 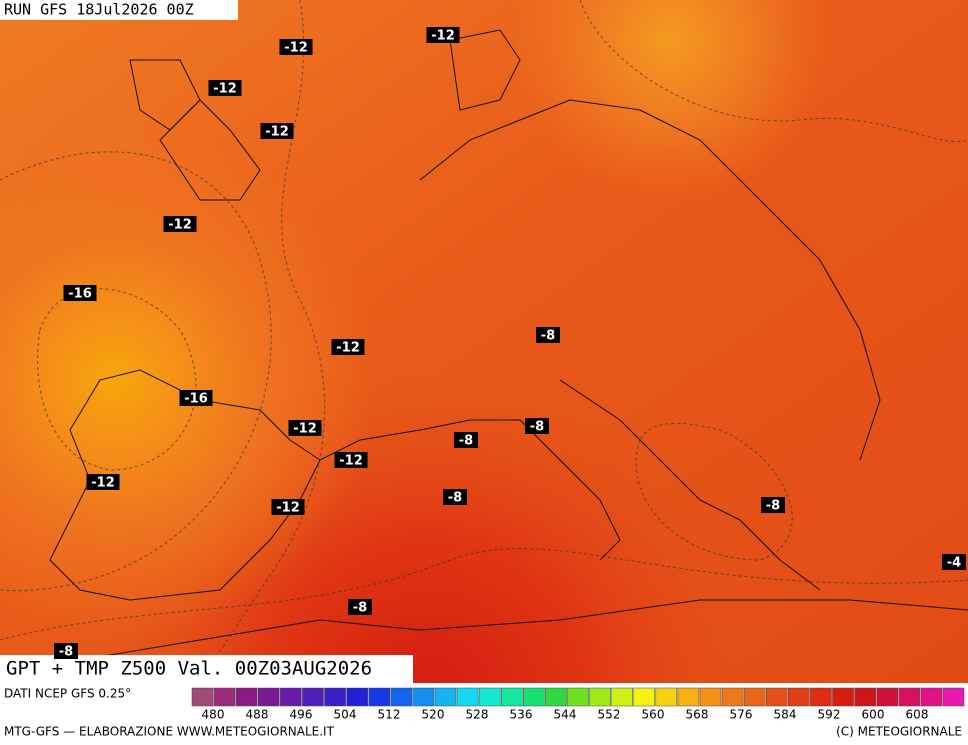 I want to click on title-box, so click(x=206, y=669).